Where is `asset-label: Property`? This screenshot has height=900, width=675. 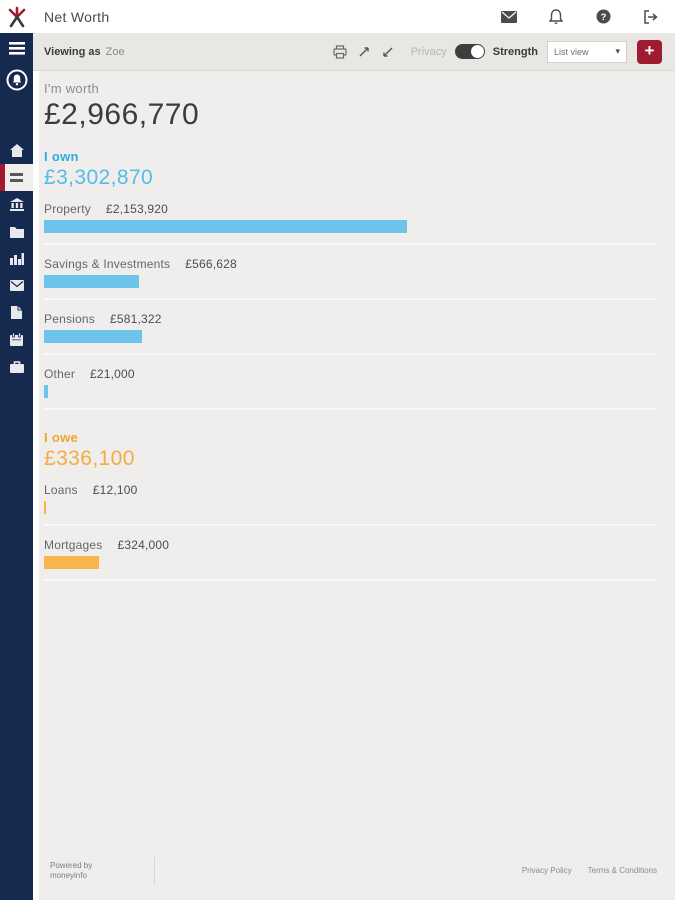 asset-label: Property is located at coordinates (67, 209).